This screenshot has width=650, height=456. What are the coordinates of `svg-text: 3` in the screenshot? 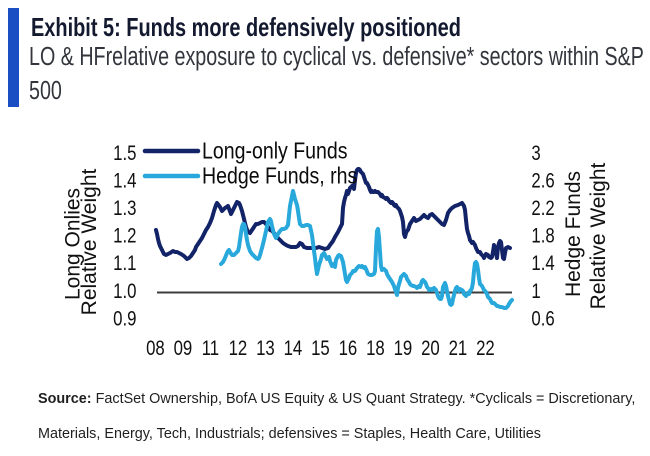 It's located at (535, 153).